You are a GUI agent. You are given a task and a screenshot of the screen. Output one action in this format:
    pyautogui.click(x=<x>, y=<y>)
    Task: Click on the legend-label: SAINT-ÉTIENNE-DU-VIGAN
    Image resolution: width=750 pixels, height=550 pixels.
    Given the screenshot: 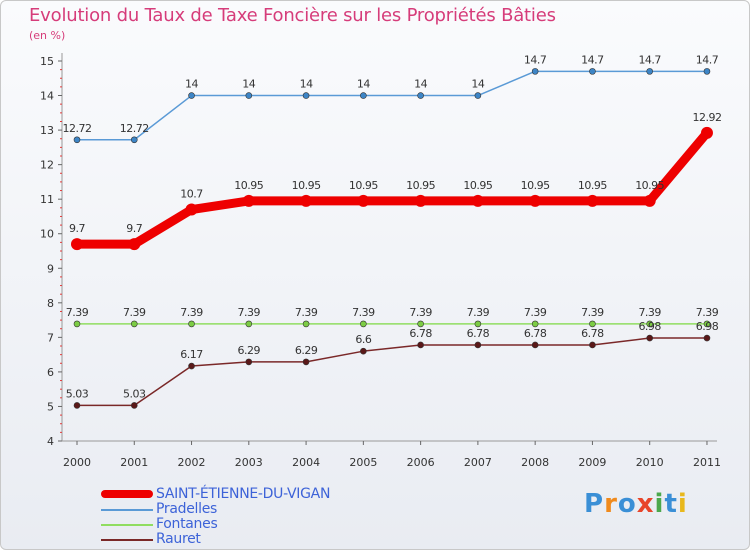 What is the action you would take?
    pyautogui.click(x=243, y=494)
    